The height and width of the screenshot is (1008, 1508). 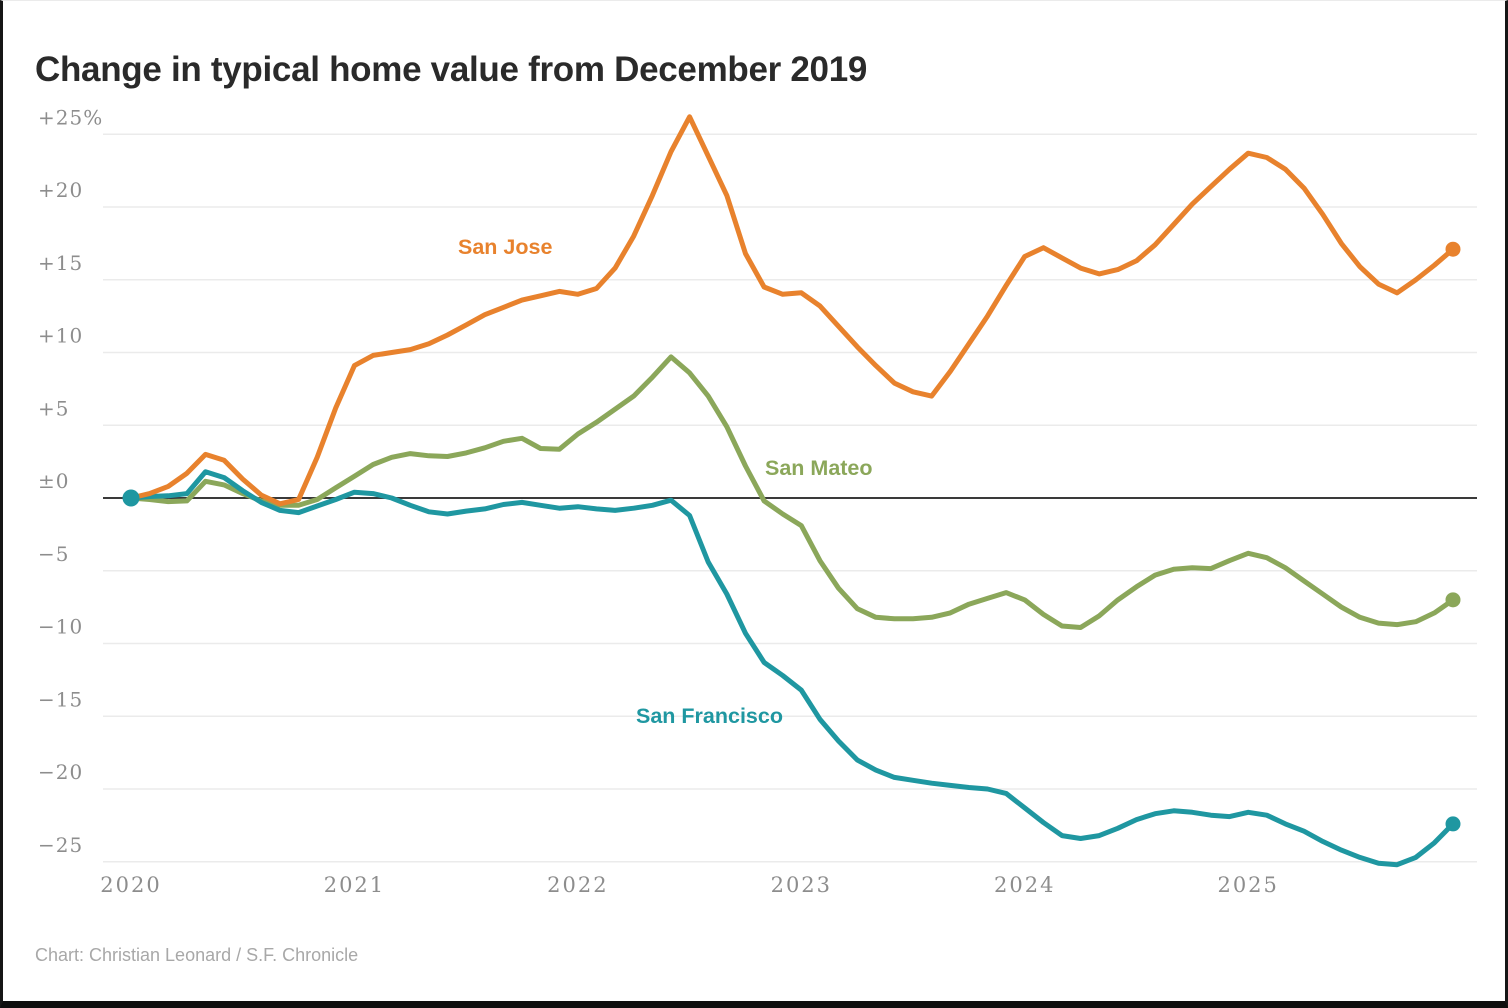 What do you see at coordinates (819, 468) in the screenshot?
I see `series-label-san-mateo: San Mateo` at bounding box center [819, 468].